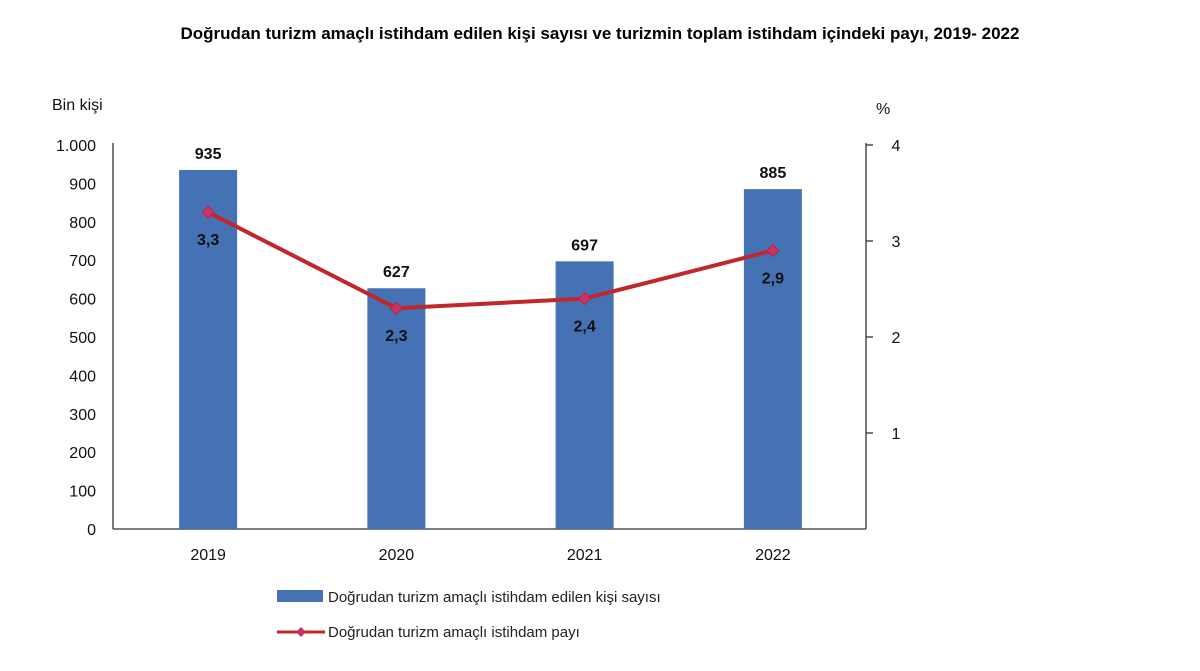 This screenshot has width=1200, height=671. I want to click on y2-tick-label: 1, so click(896, 434).